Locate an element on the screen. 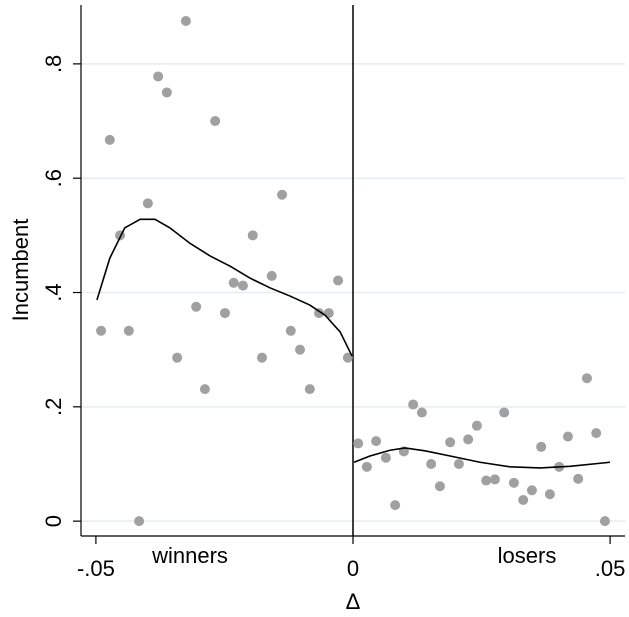 The height and width of the screenshot is (617, 629). annotation: winners is located at coordinates (189, 555).